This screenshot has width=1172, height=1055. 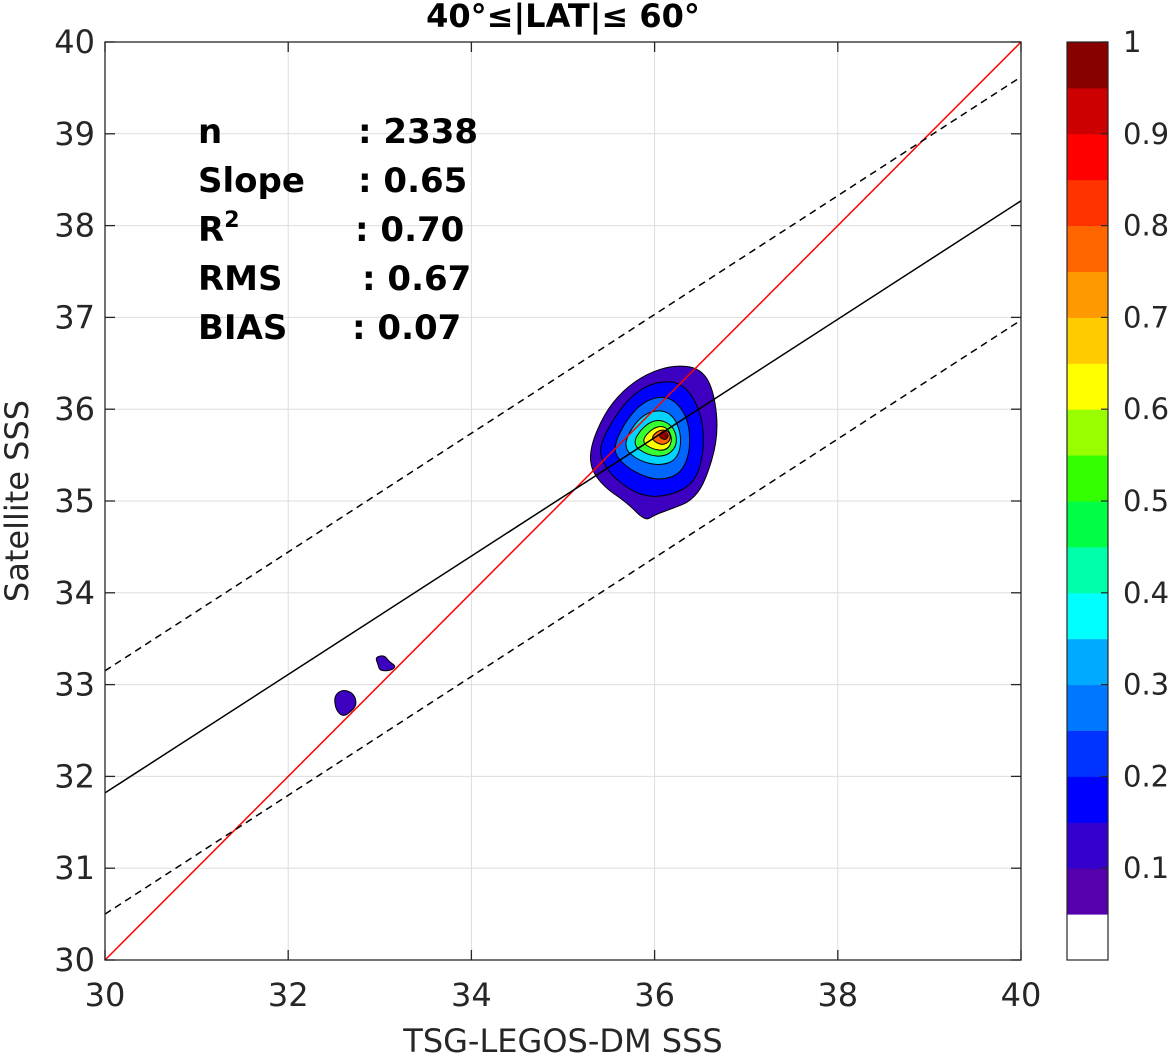 I want to click on x-tick-label: 38, so click(x=837, y=995).